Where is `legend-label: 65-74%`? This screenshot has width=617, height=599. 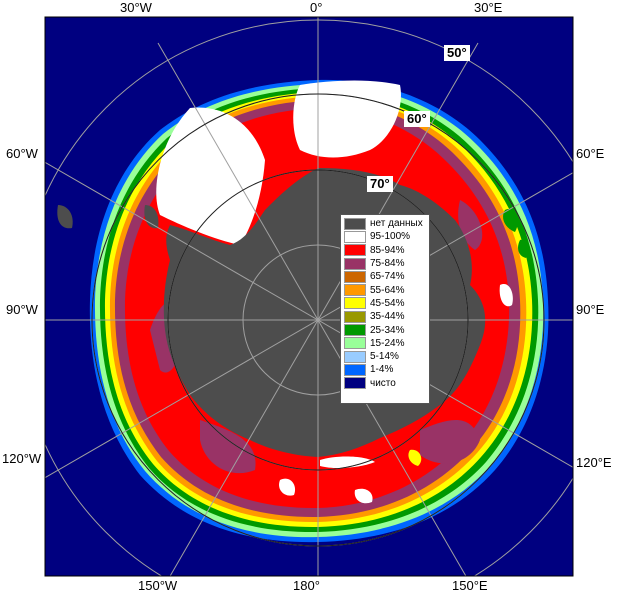 legend-label: 65-74% is located at coordinates (387, 277).